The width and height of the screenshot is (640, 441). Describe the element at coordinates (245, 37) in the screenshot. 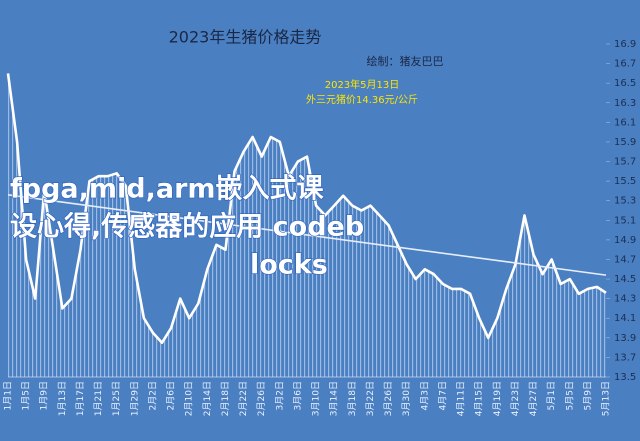

I see `chart-title: 2023年生猪价格走势` at that location.